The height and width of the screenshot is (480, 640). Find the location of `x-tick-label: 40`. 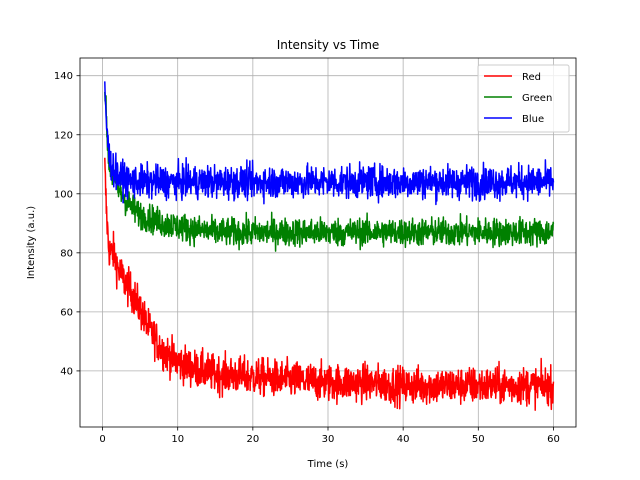

x-tick-label: 40 is located at coordinates (403, 439).